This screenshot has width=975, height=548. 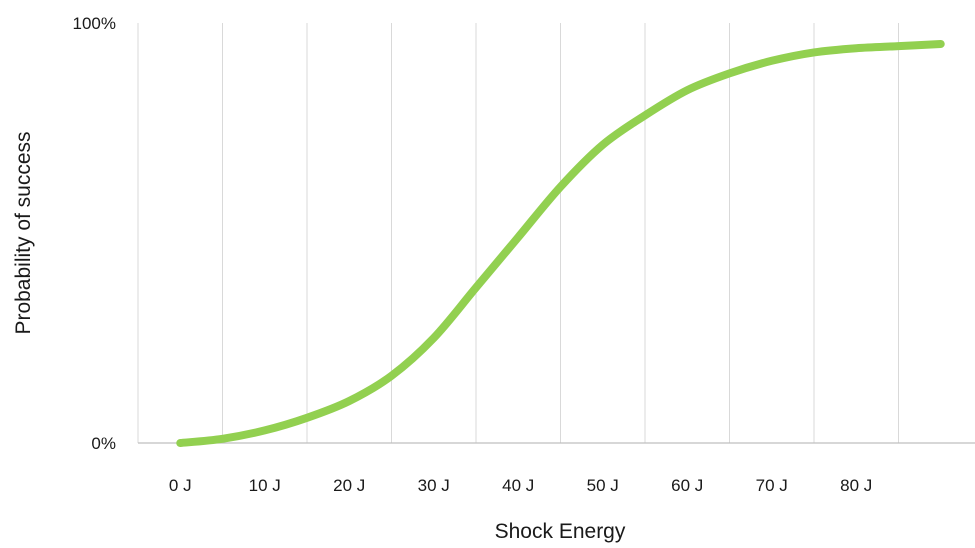 I want to click on x-tick-label: 60 J, so click(x=687, y=485).